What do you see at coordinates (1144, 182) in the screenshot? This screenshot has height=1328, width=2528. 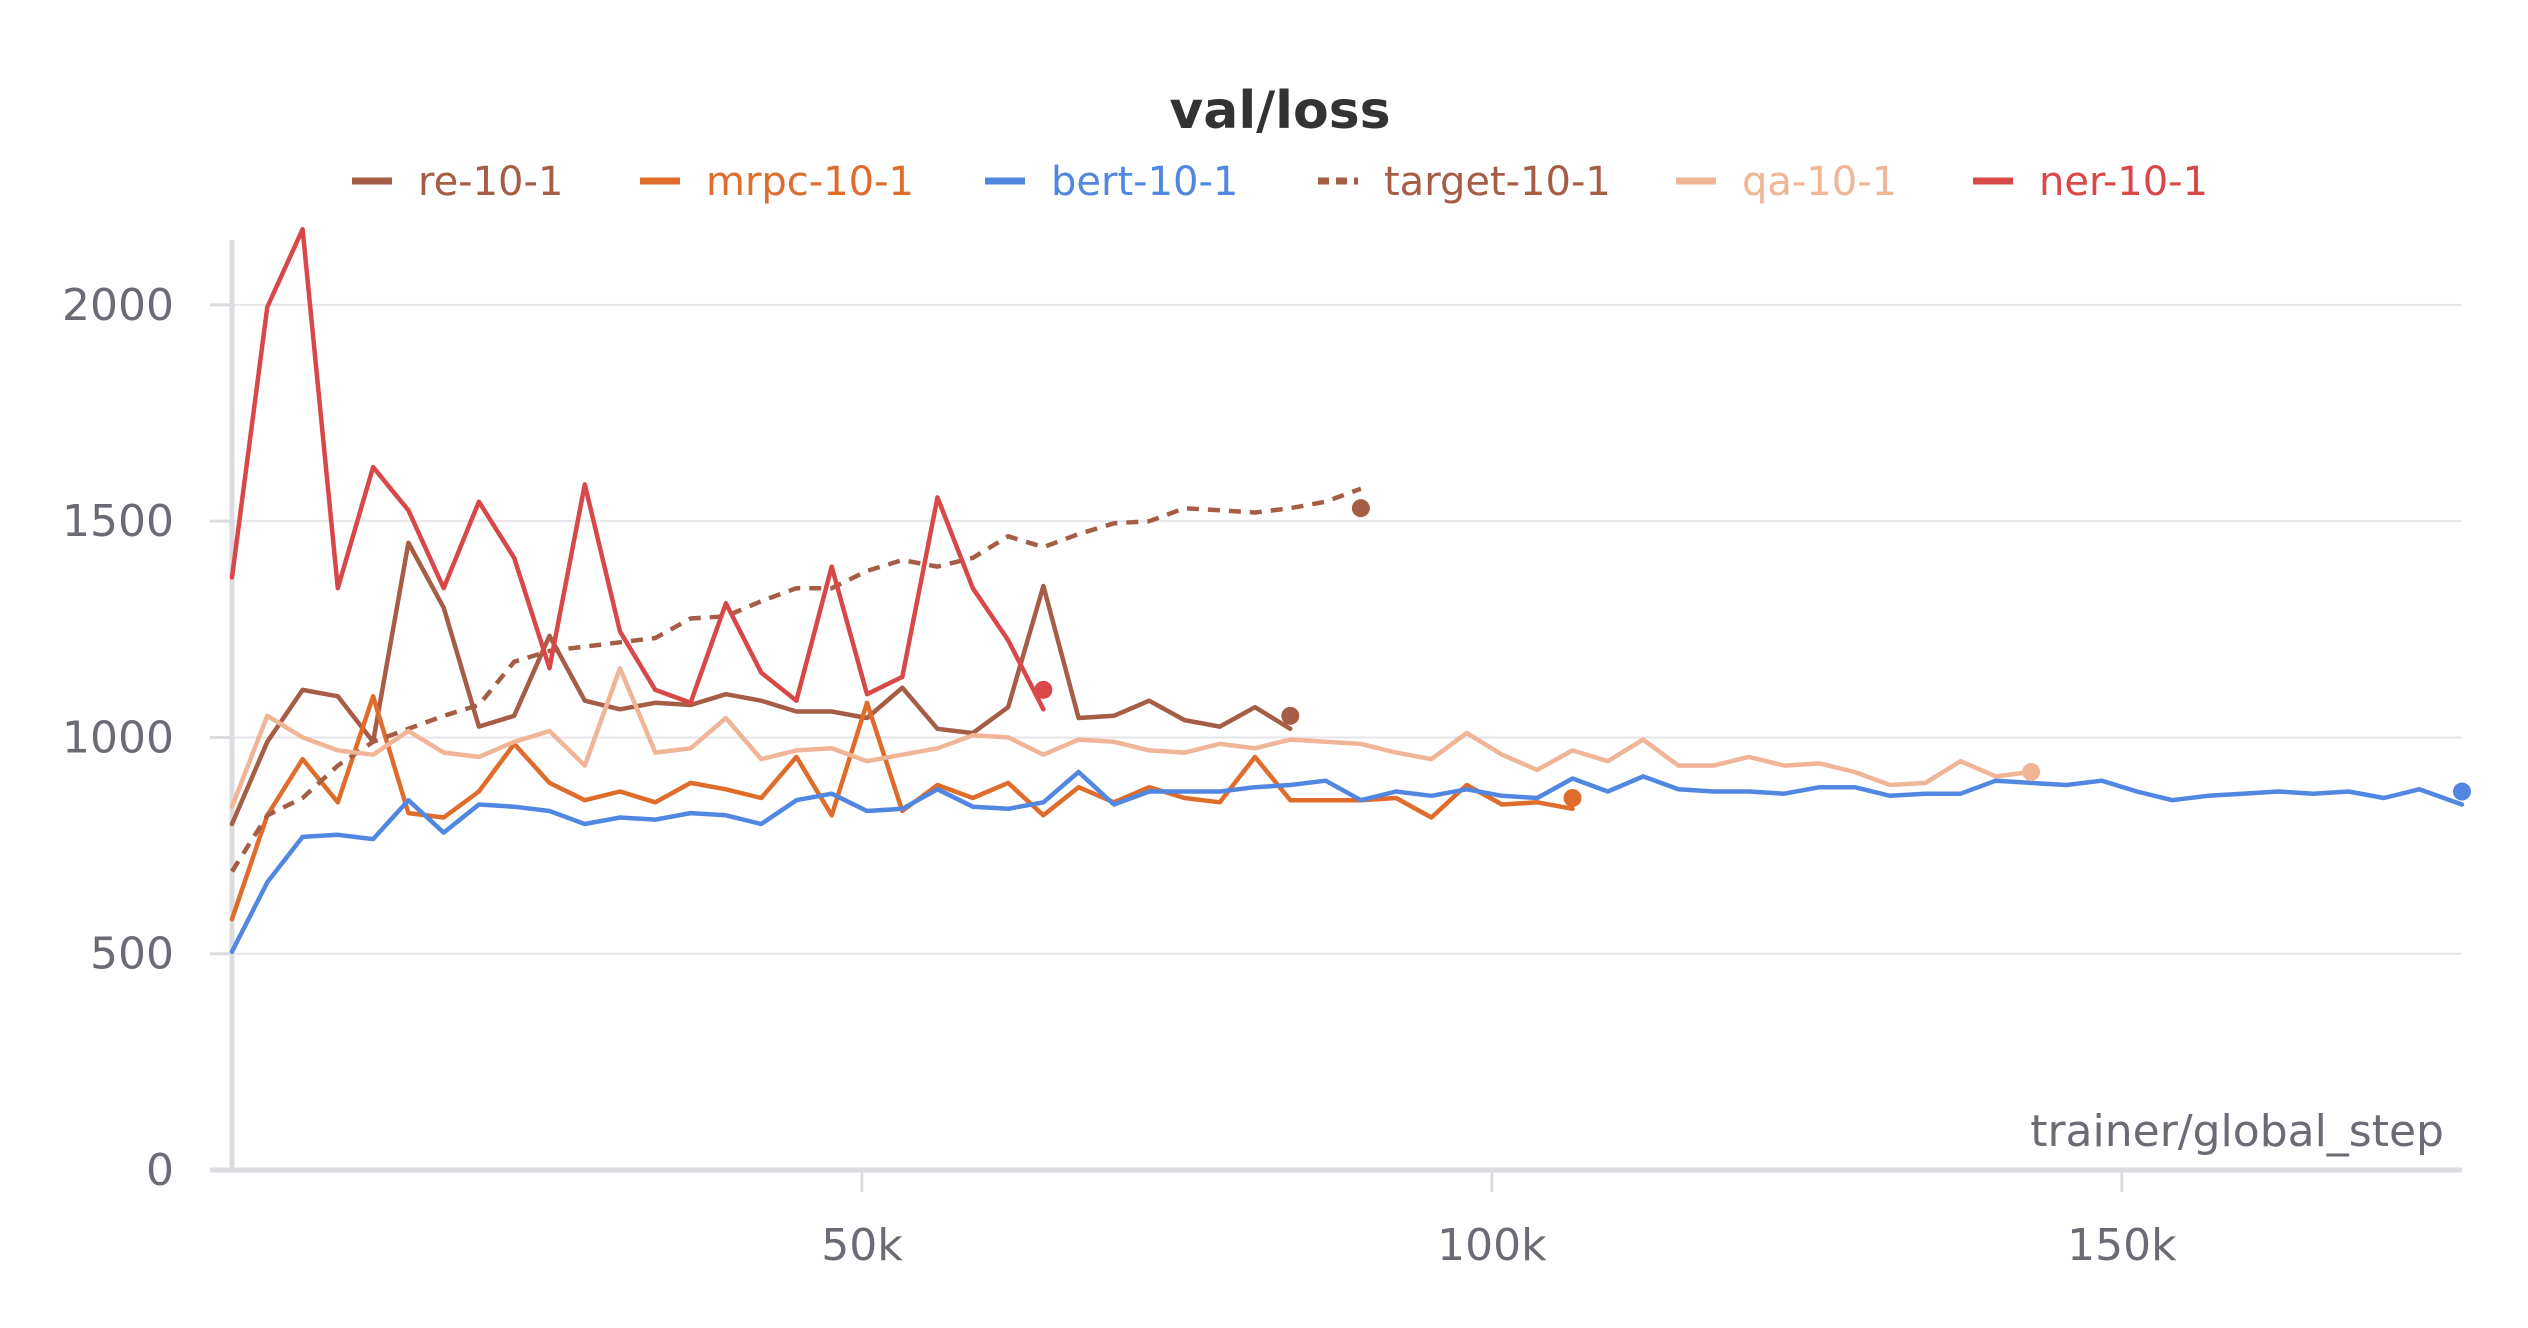 I see `legend-label-bert-10-1: bert-10-1` at bounding box center [1144, 182].